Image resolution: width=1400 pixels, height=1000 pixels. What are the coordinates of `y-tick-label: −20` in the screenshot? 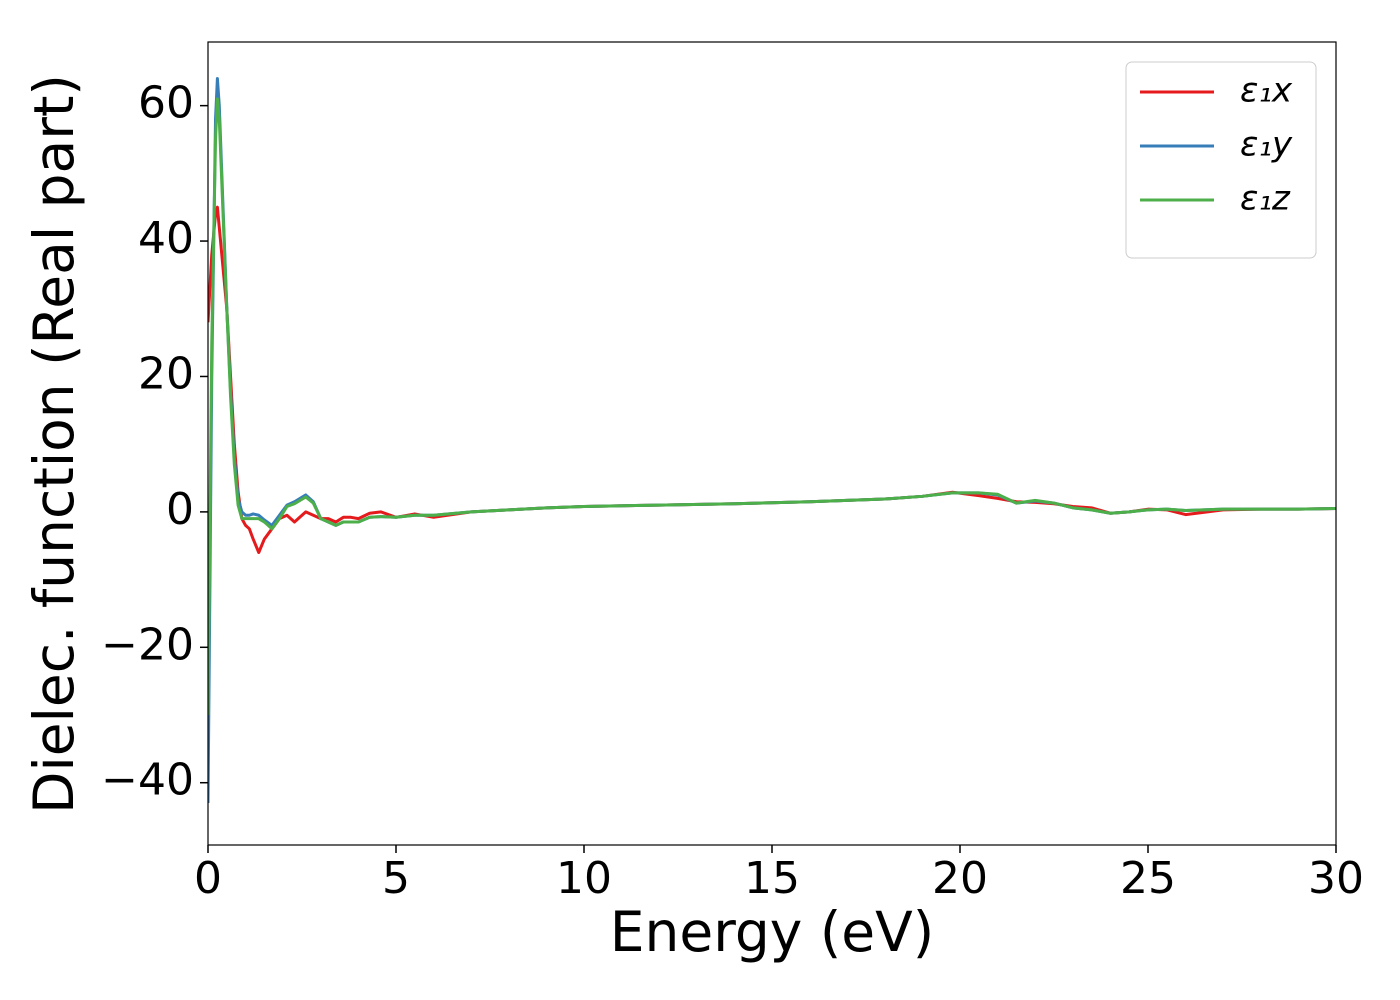 It's located at (147, 644).